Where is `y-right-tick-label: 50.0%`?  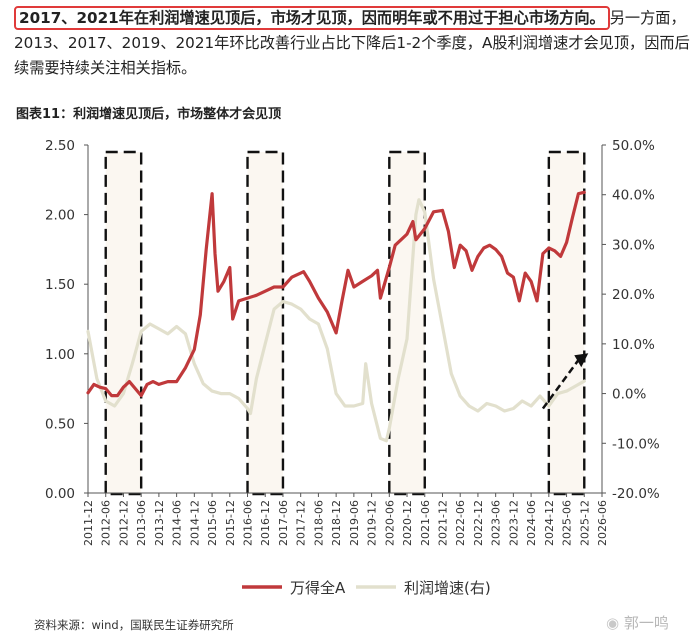
y-right-tick-label: 50.0% is located at coordinates (633, 146).